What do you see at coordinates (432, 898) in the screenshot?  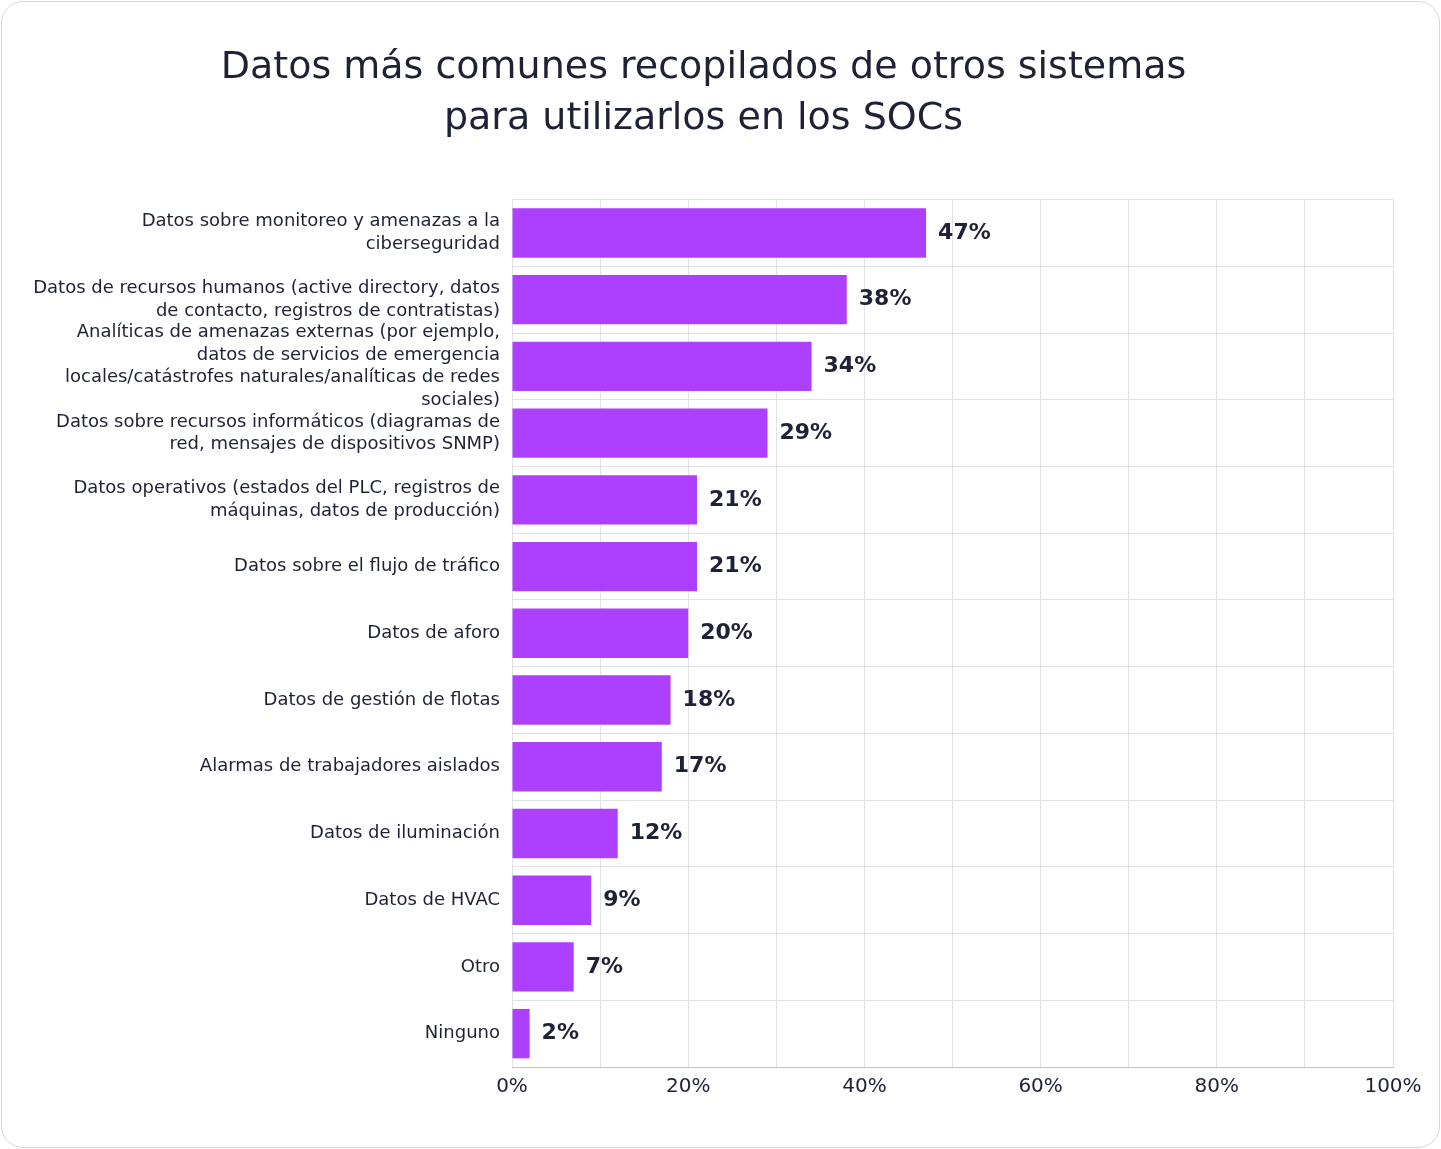 I see `y-tick-label: Datos de HVAC` at bounding box center [432, 898].